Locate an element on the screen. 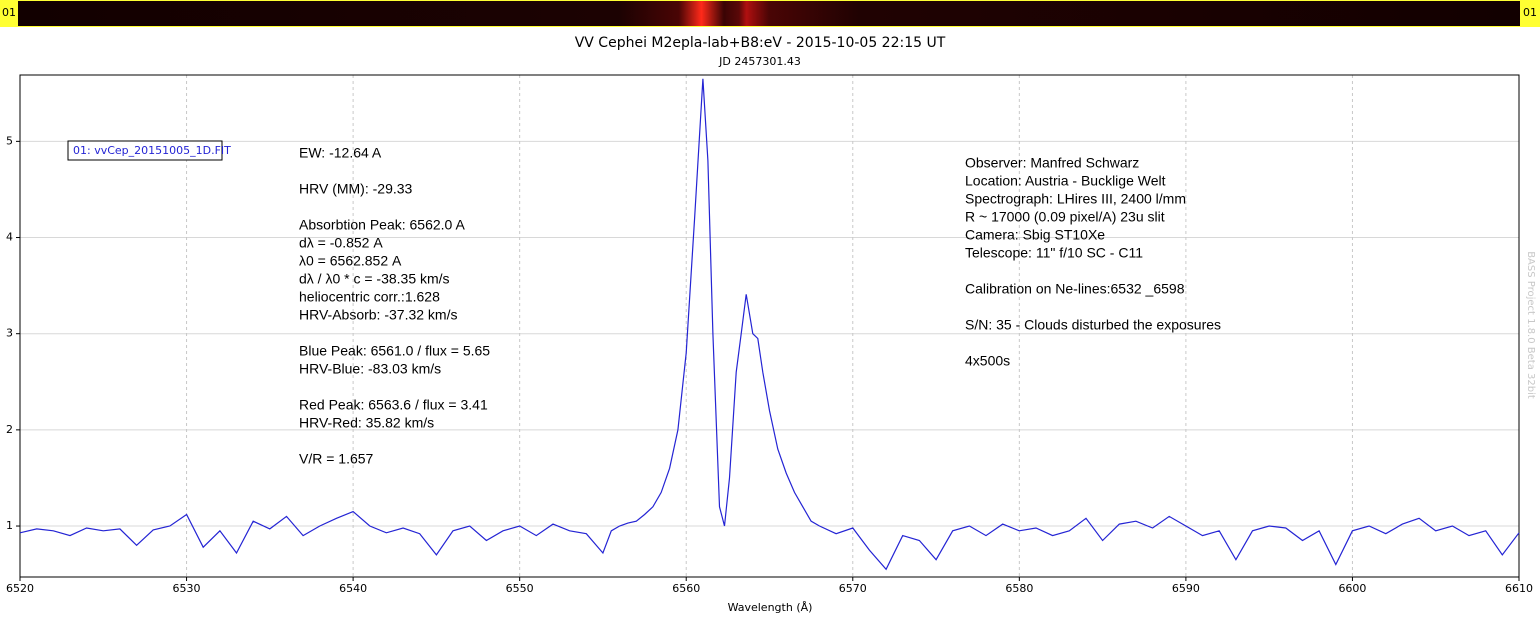 This screenshot has height=618, width=1540. annotation: HRV-Blue: -83.03 km/s is located at coordinates (370, 369).